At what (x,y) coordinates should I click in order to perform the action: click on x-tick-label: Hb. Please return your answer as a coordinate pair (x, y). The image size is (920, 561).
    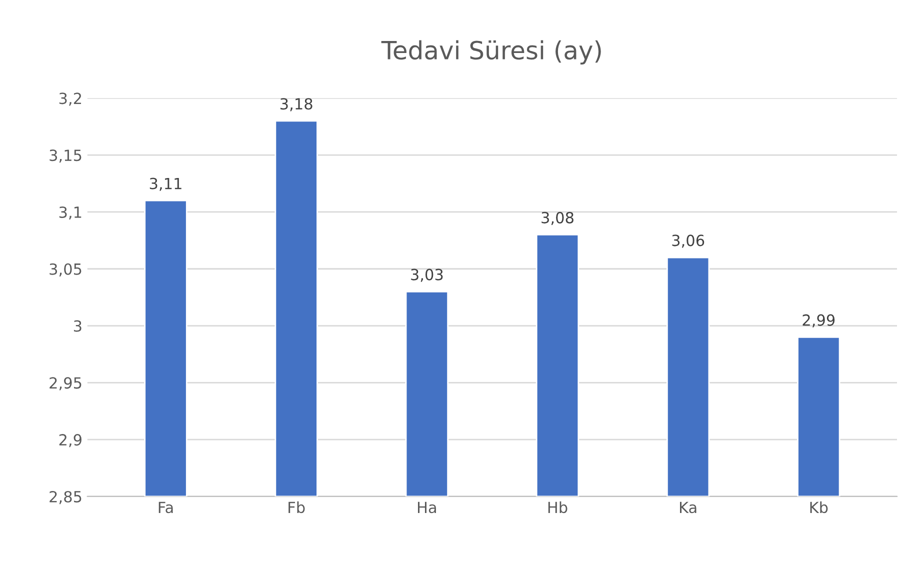
    Looking at the image, I should click on (558, 507).